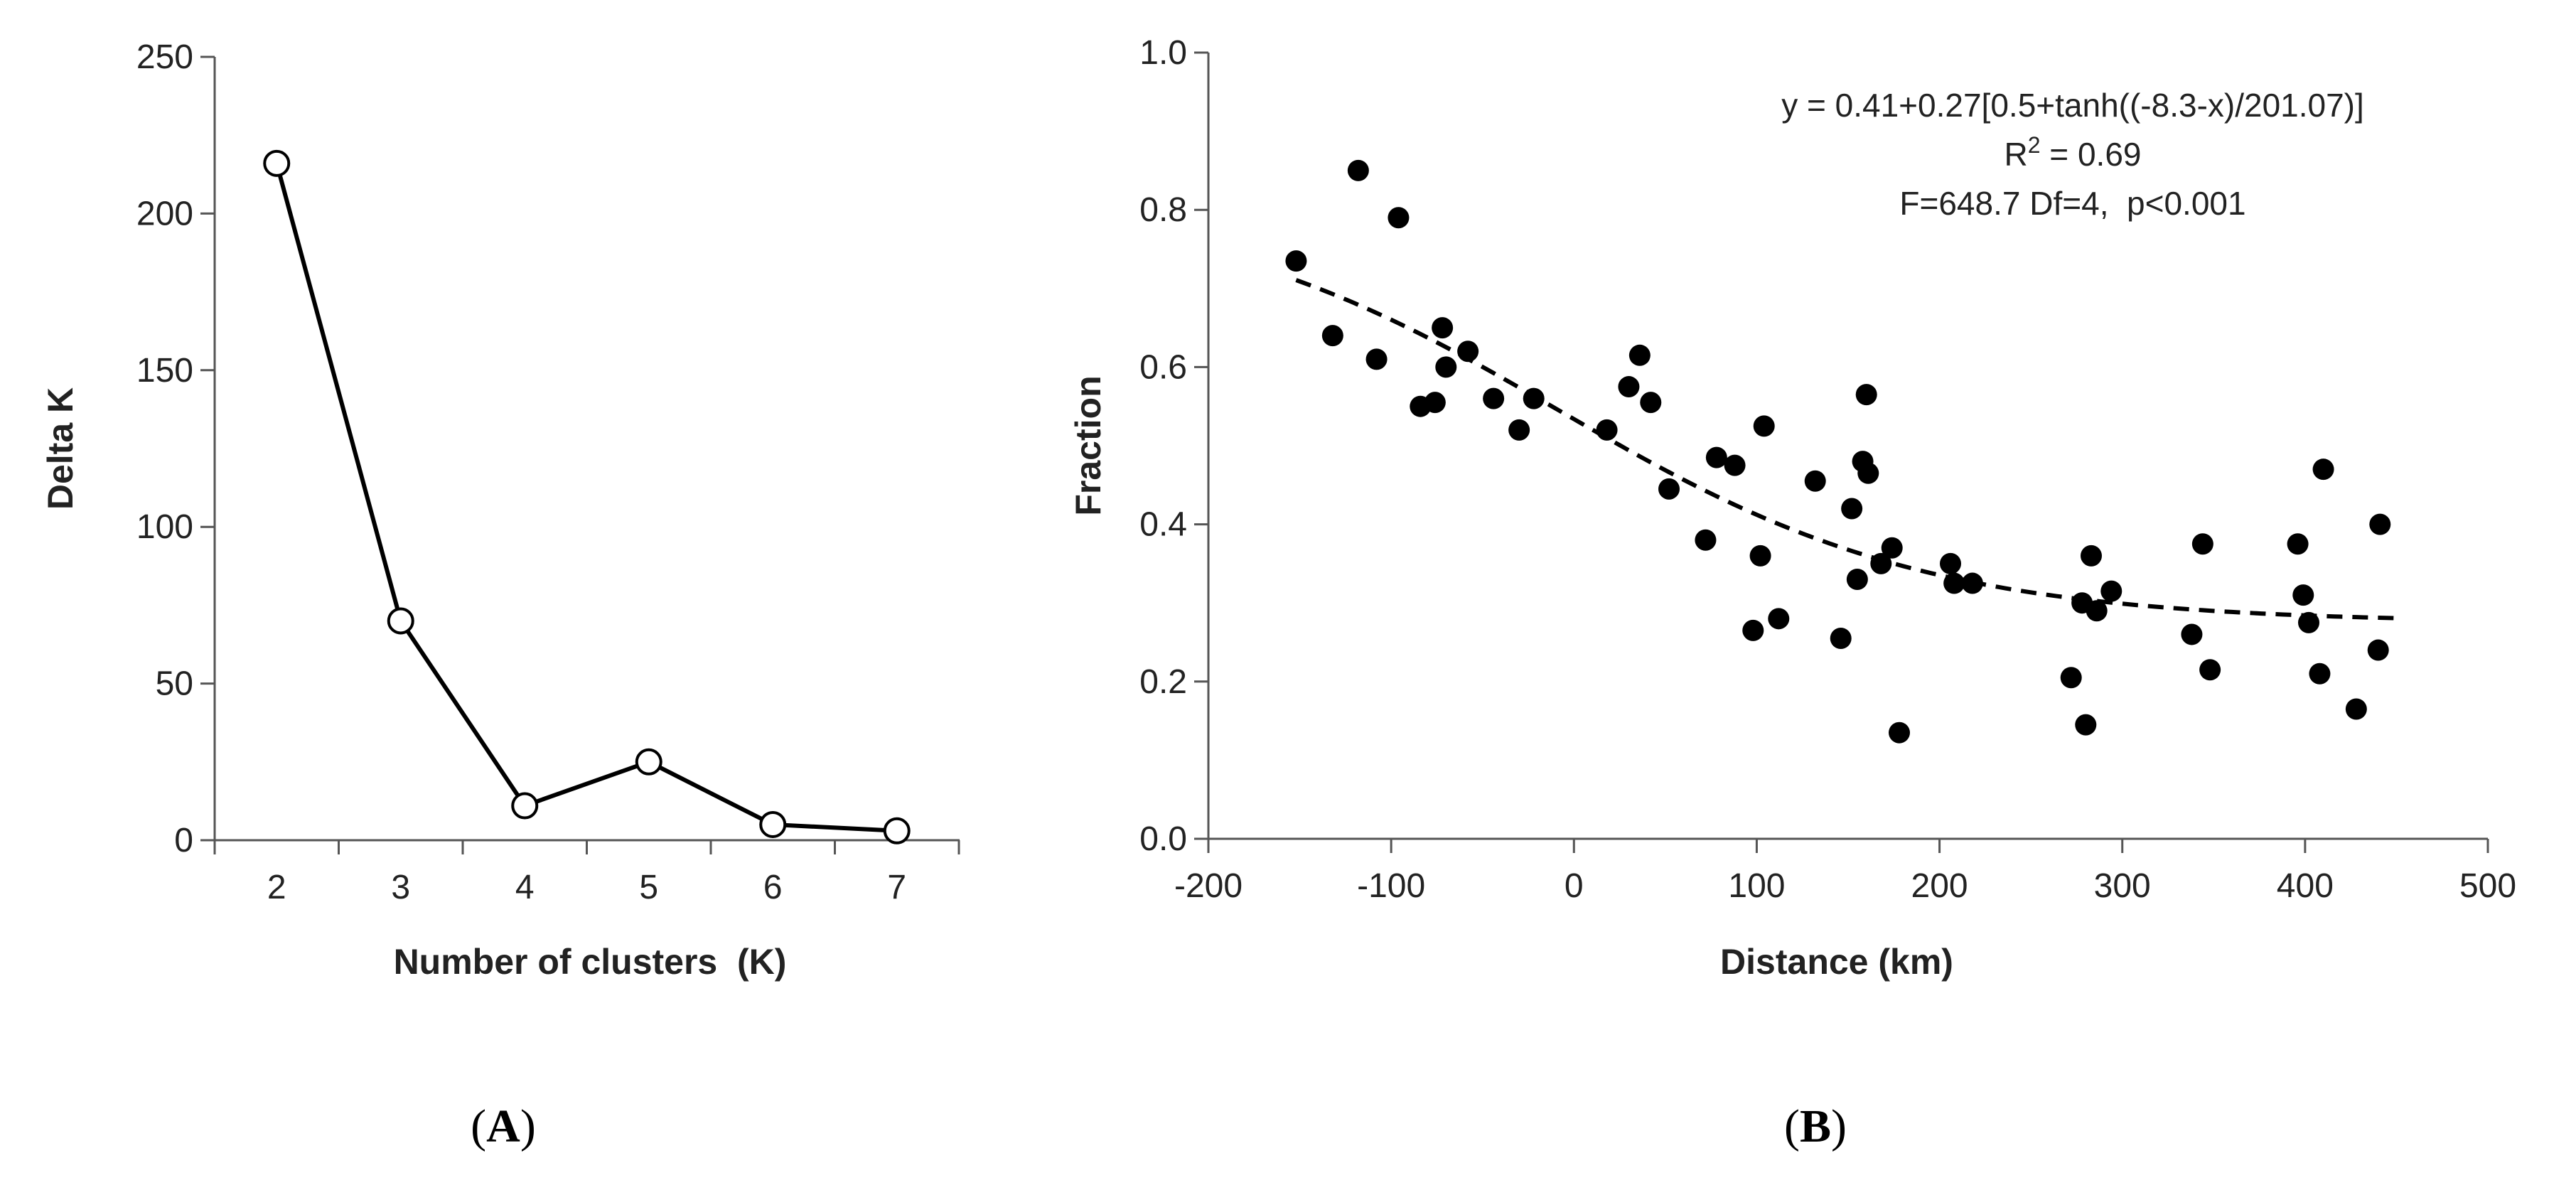 This screenshot has width=2576, height=1180. I want to click on panel-label-b-close: ), so click(1839, 1126).